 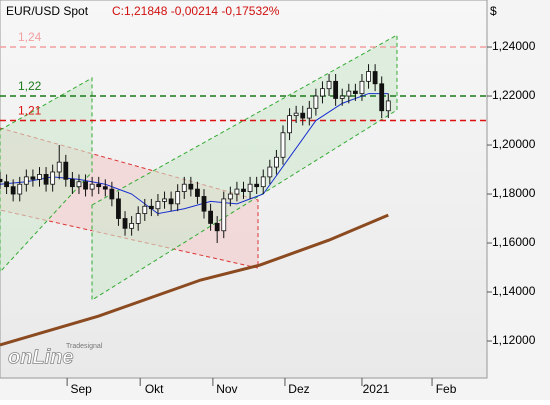 I want to click on y-tick-label: 1,18000, so click(x=514, y=193).